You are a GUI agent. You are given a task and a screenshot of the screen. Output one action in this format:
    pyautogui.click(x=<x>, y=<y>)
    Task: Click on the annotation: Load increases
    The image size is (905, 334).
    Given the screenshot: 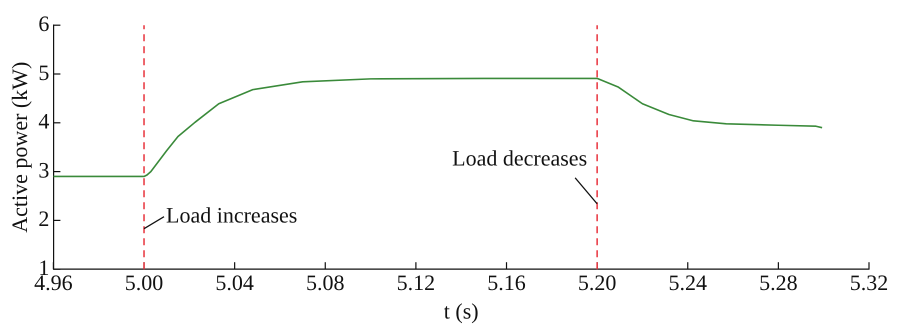 What is the action you would take?
    pyautogui.click(x=232, y=215)
    